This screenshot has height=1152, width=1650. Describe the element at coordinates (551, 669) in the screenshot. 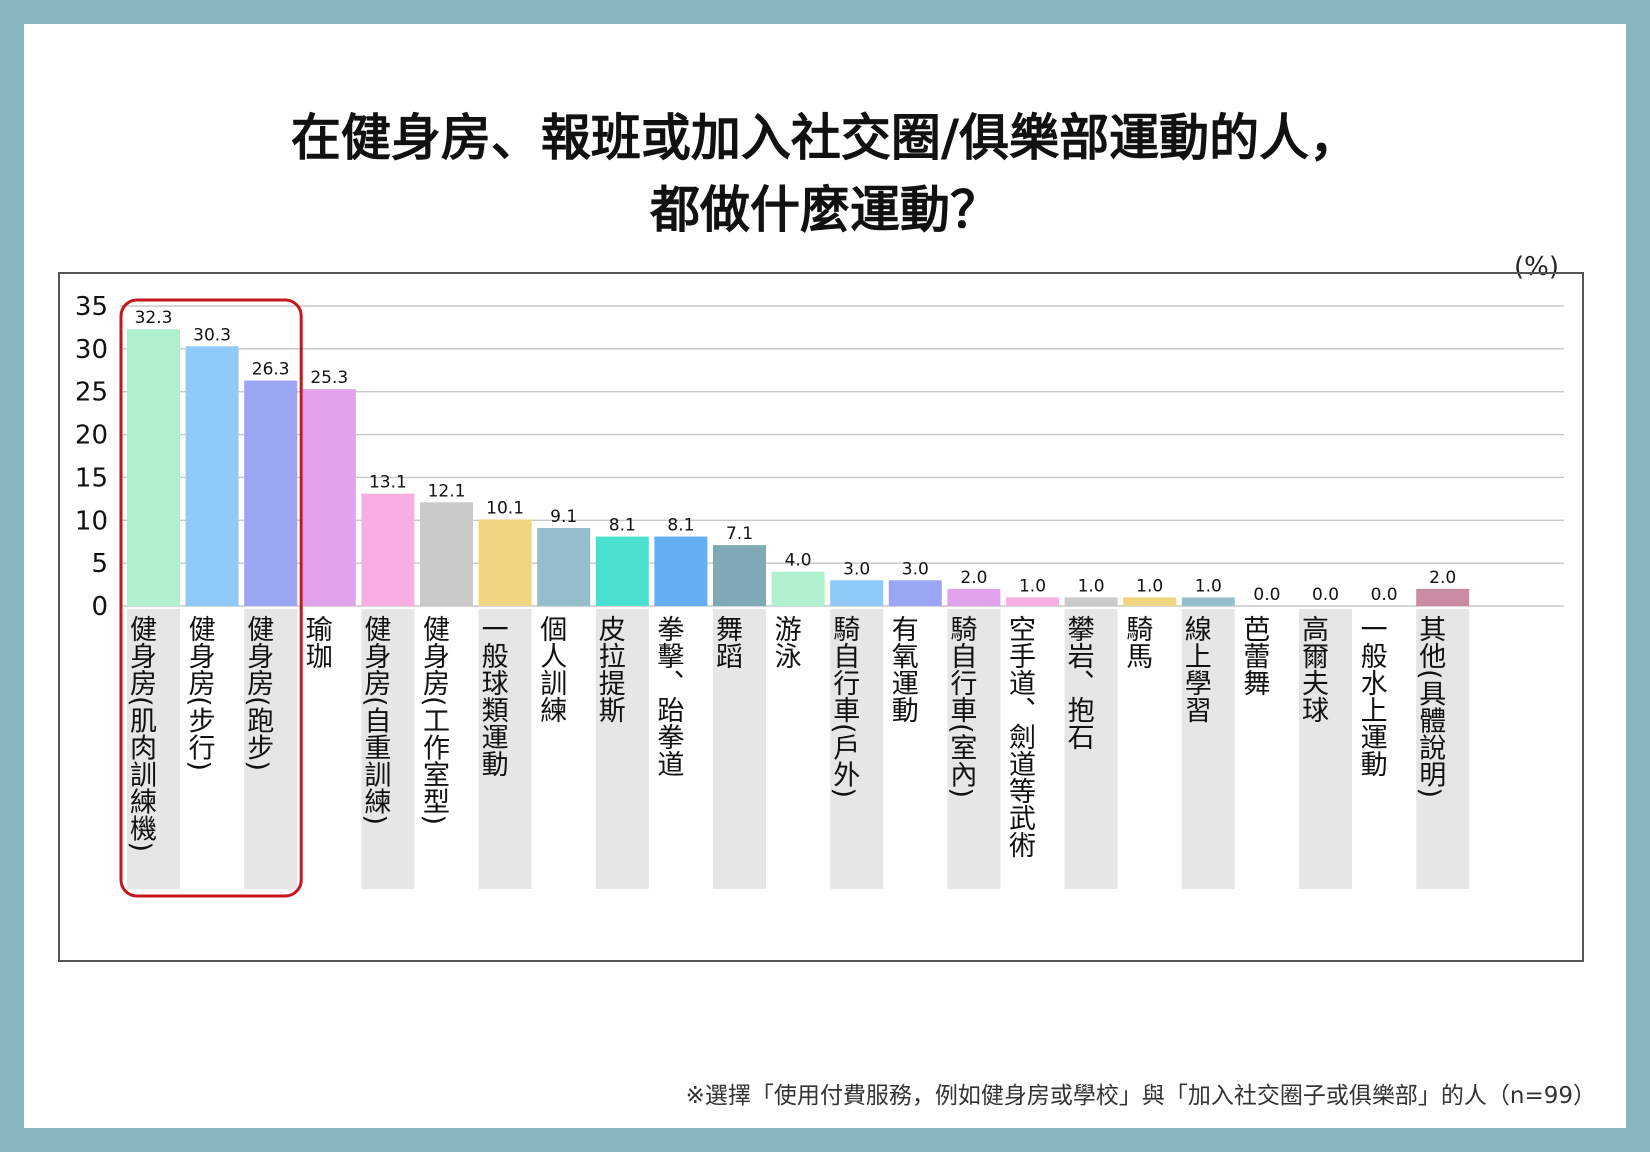

I see `x-tick-label: 個人訓練` at that location.